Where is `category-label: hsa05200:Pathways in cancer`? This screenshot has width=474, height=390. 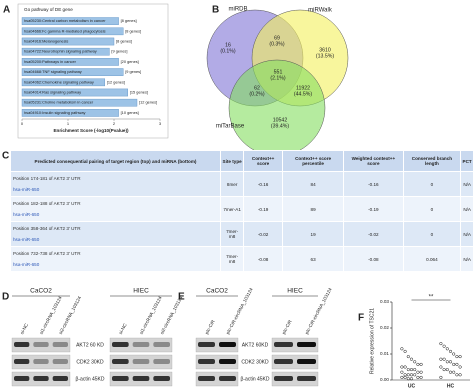 category-label: hsa05200:Pathways in cancer is located at coordinates (50, 61).